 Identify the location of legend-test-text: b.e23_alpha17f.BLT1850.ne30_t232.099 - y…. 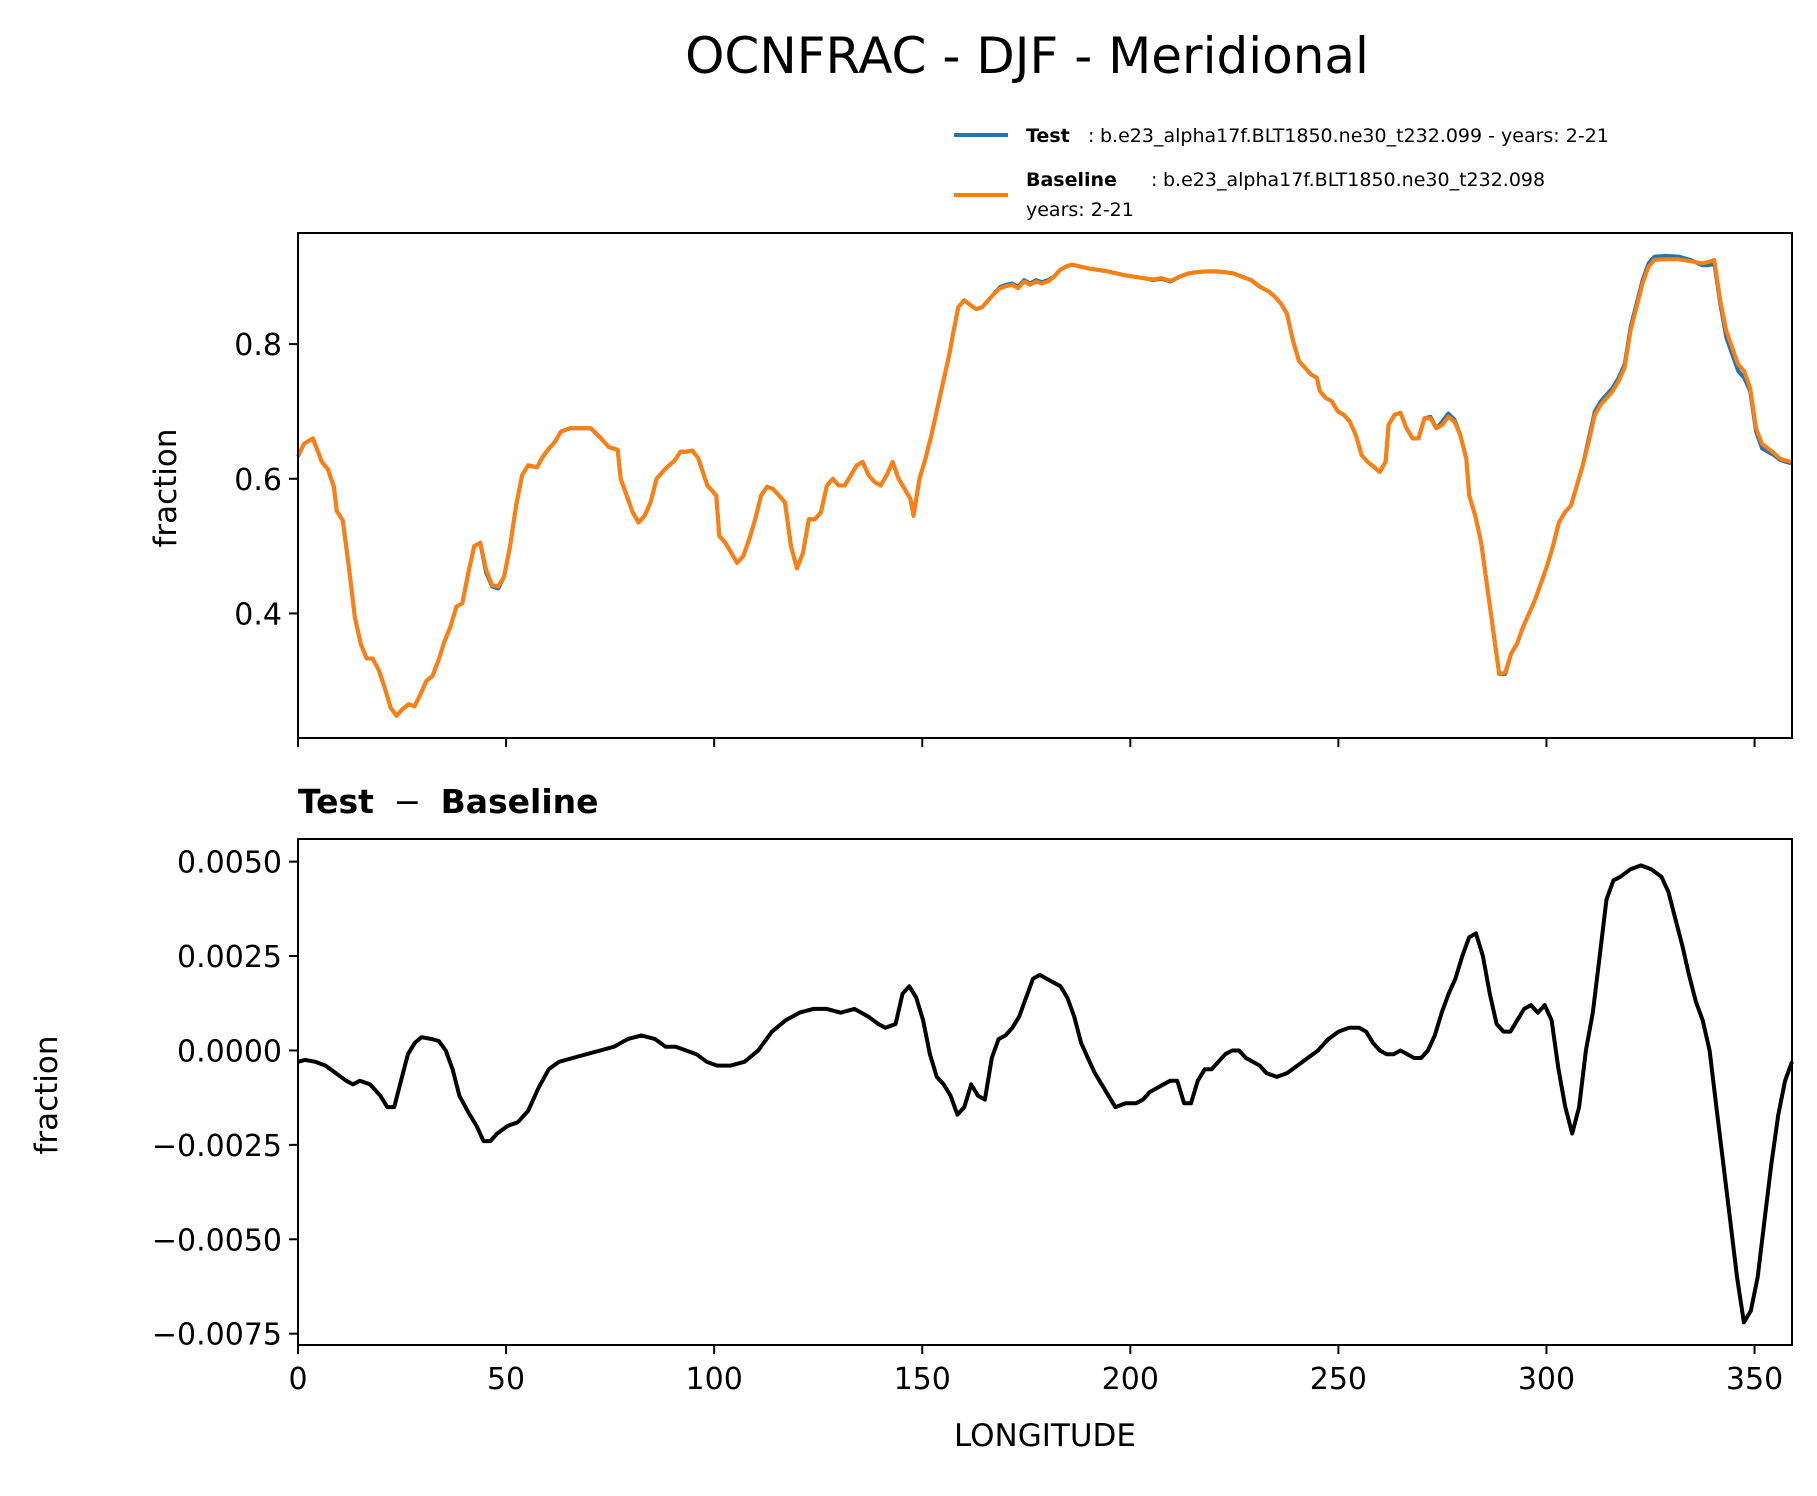
(1354, 136).